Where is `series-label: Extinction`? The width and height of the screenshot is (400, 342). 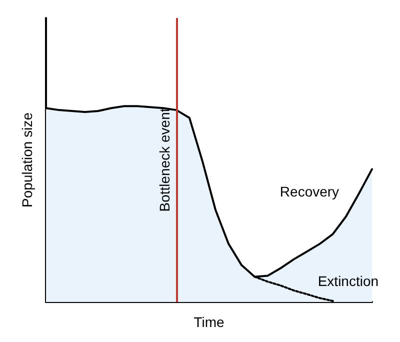 series-label: Extinction is located at coordinates (348, 281).